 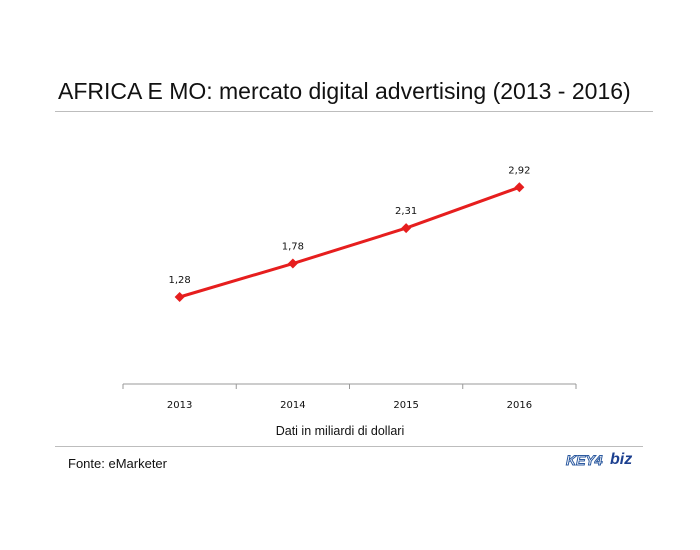 I want to click on logo-key-text: KEY4, so click(x=585, y=460).